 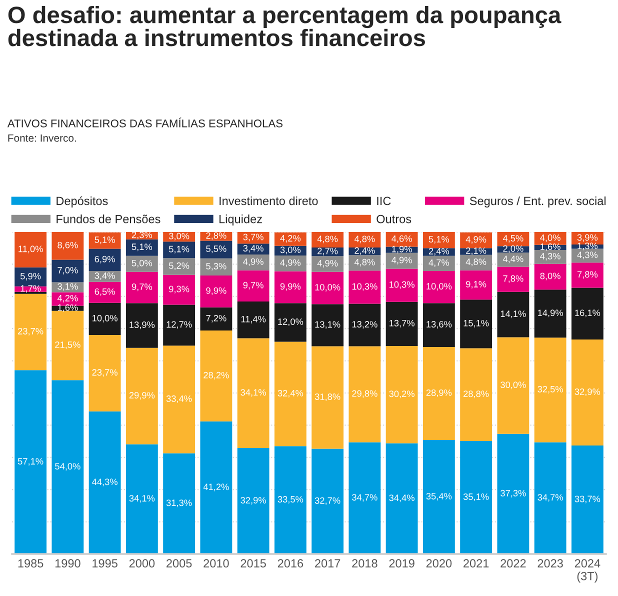 I want to click on data-label: 4,7%, so click(x=439, y=263).